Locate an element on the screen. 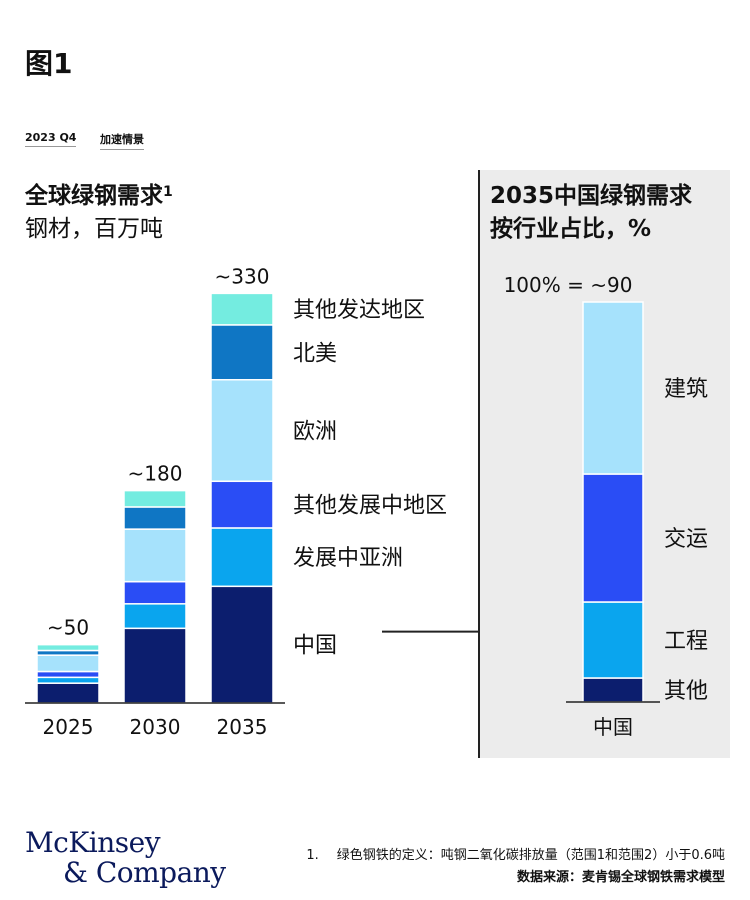  left-chart-subtitle: 钢材，百万吨 is located at coordinates (94, 229).